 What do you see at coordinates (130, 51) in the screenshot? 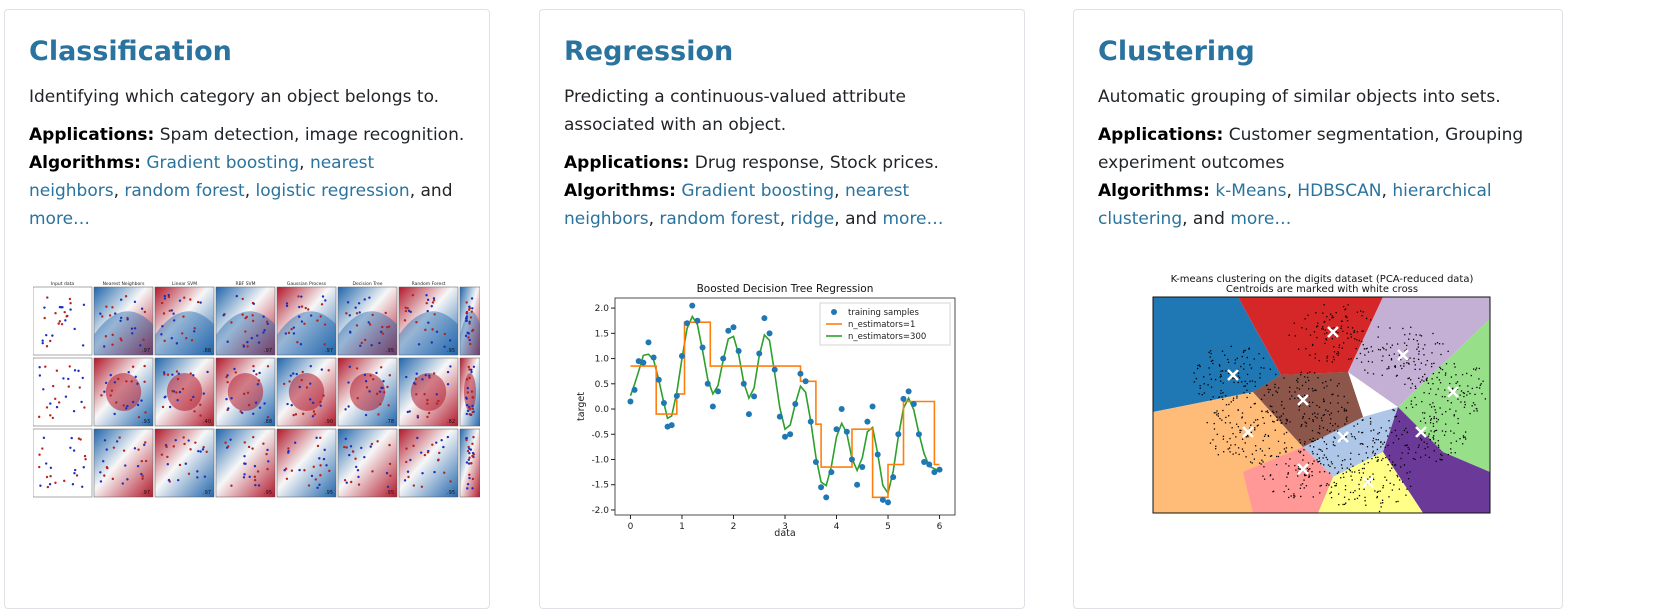
I see `classification-title: Classification` at bounding box center [130, 51].